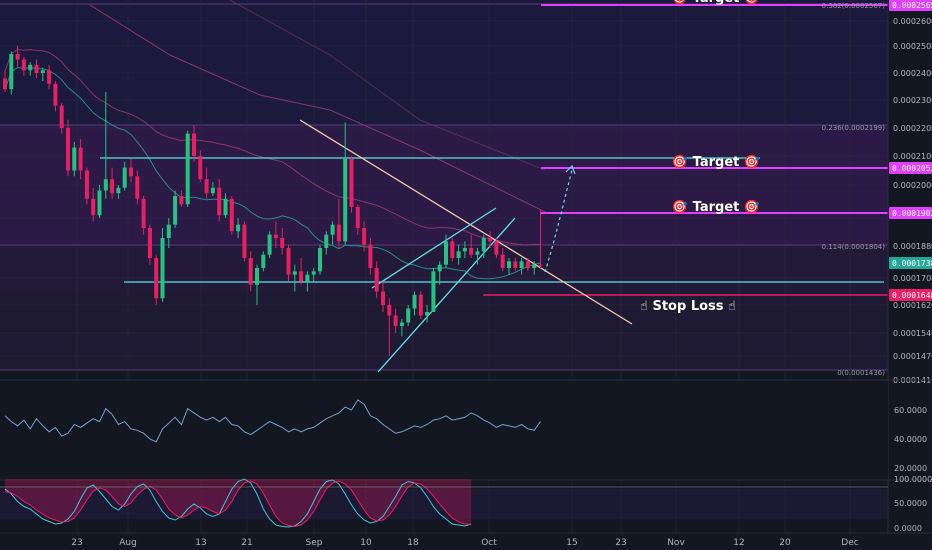 The image size is (932, 550). Describe the element at coordinates (912, 263) in the screenshot. I see `price-tag-3: 0.0001738` at that location.